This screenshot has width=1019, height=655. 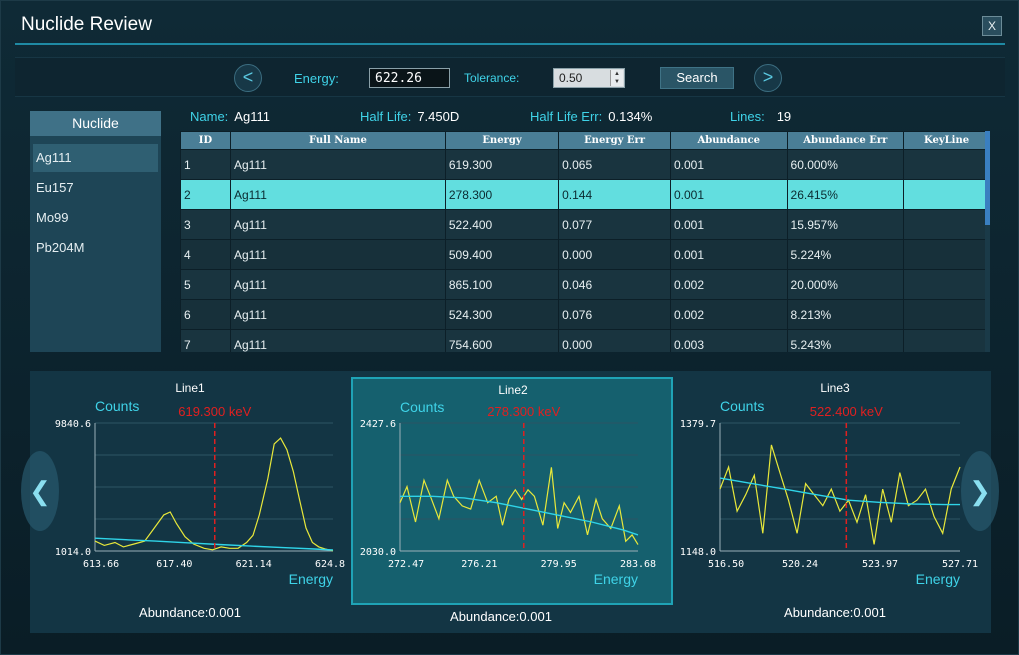 I want to click on halflife-err-value: 0.134%, so click(x=630, y=116).